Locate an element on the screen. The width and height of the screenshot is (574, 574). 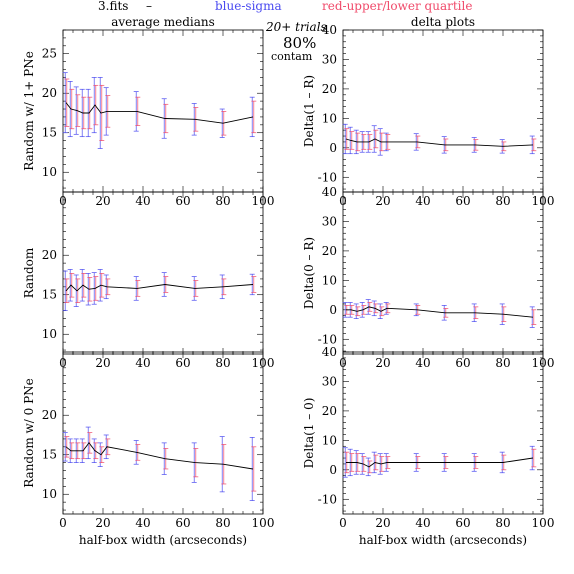
panel-1-ylabel: Random w/ 1+ PNe is located at coordinates (29, 111).